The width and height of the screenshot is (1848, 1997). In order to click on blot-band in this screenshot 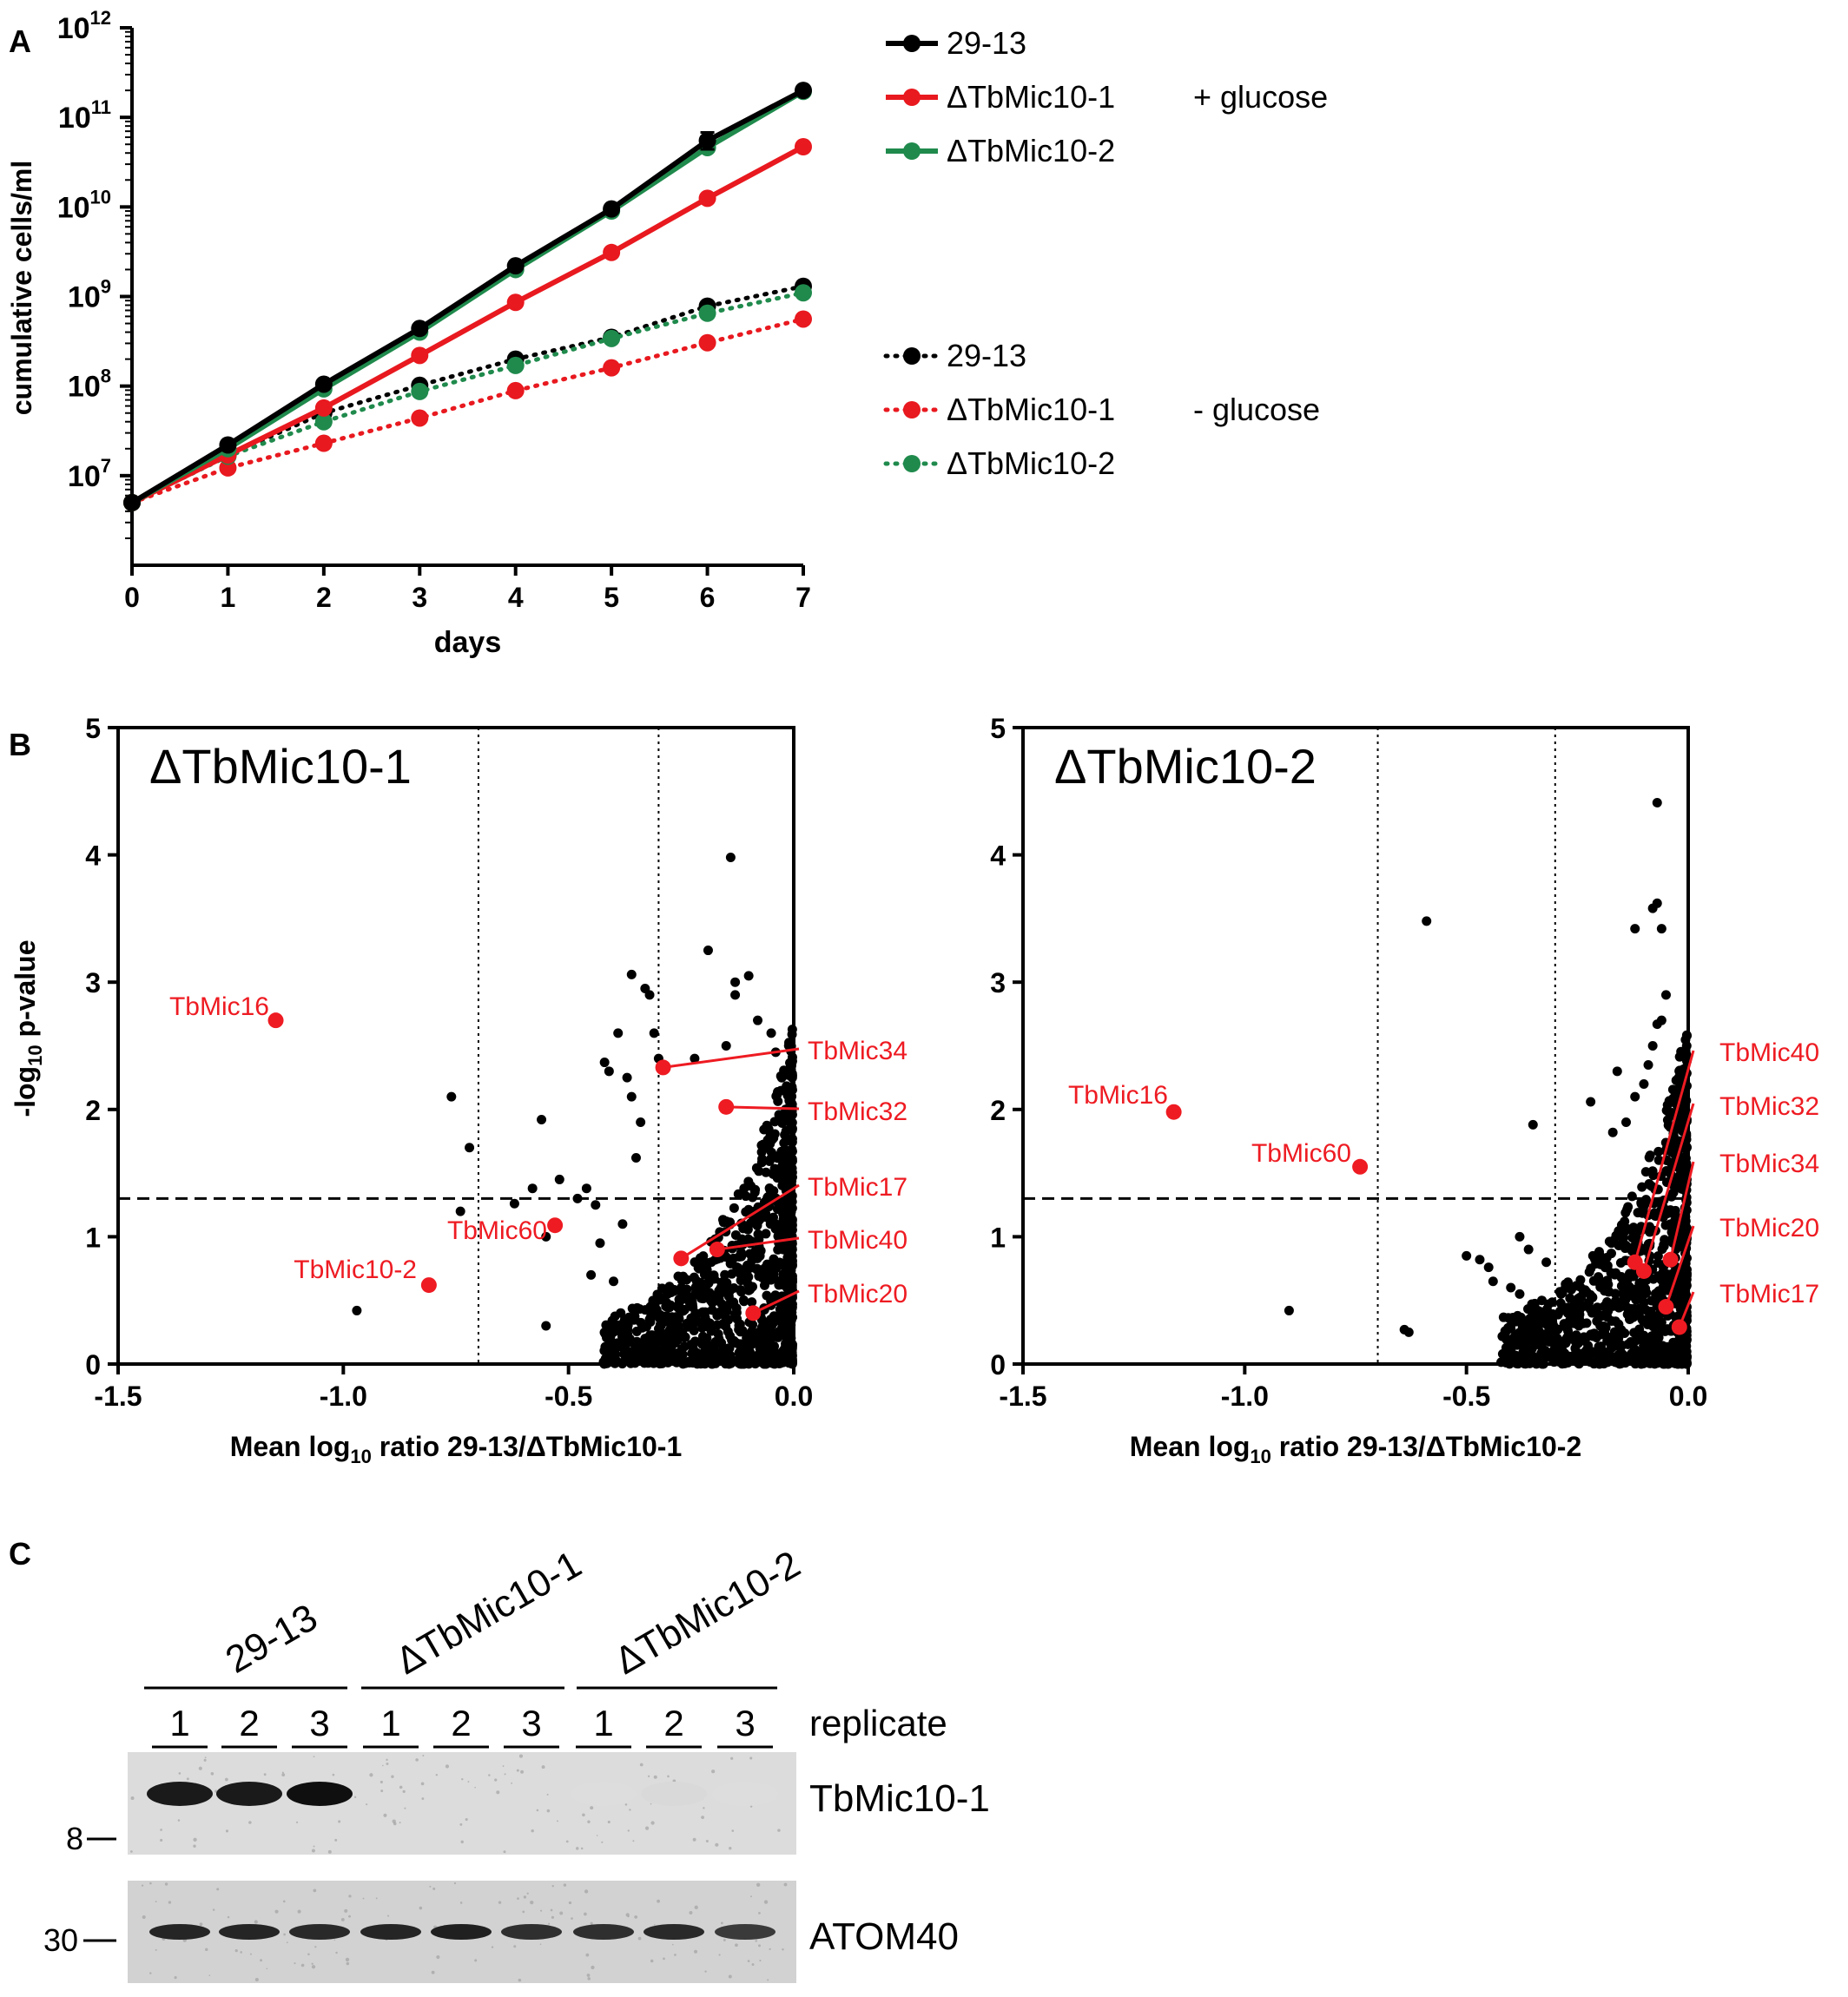, I will do `click(180, 1794)`.